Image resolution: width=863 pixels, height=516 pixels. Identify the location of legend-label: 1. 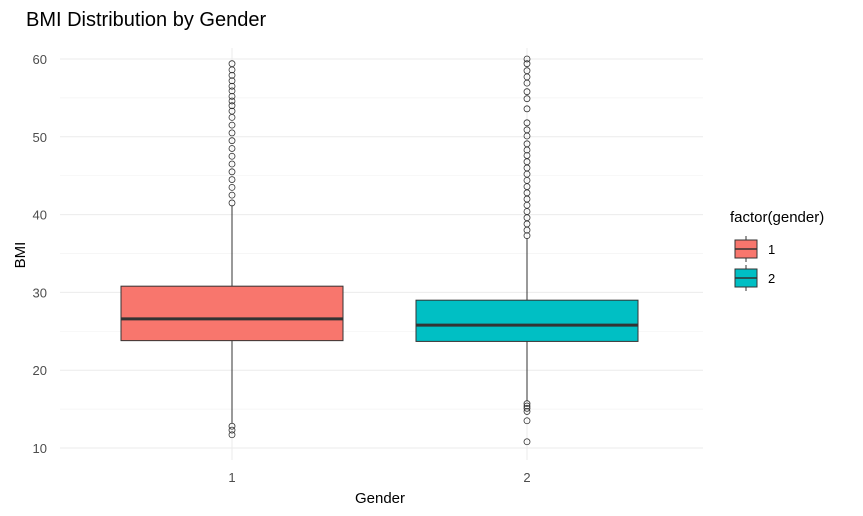
(771, 249).